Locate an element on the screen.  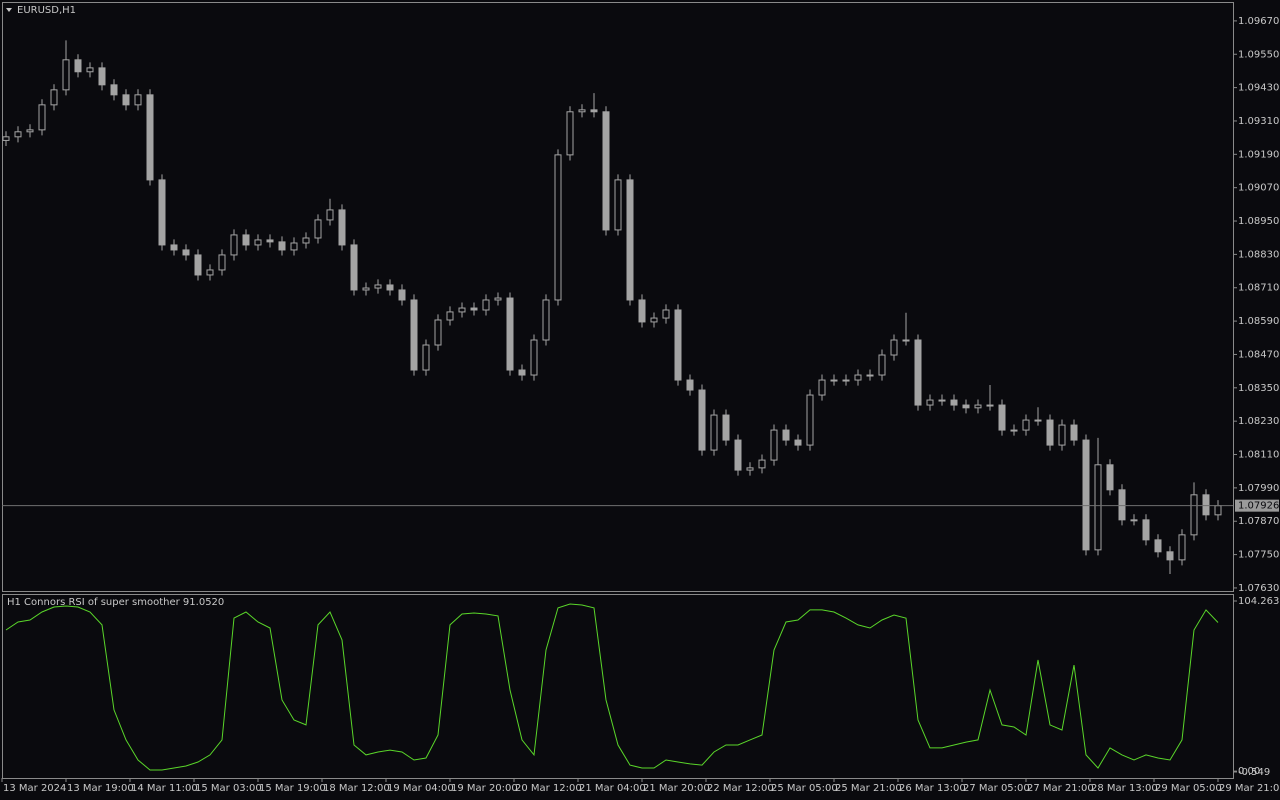
x-tick-label: 29 Mar 05:00 is located at coordinates (1188, 788).